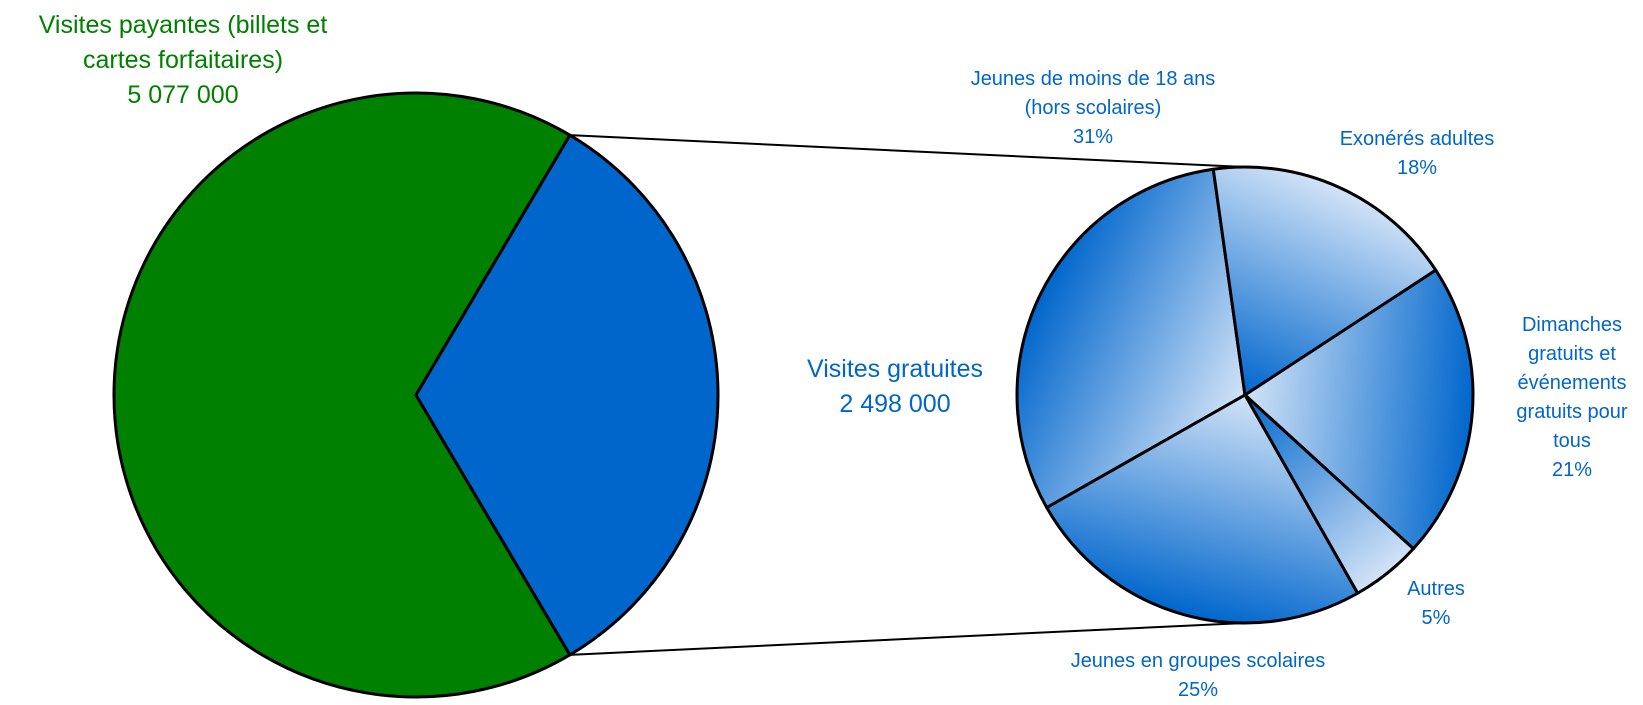  I want to click on slice-label: Jeunes en groupes scolaires 25%, so click(1198, 676).